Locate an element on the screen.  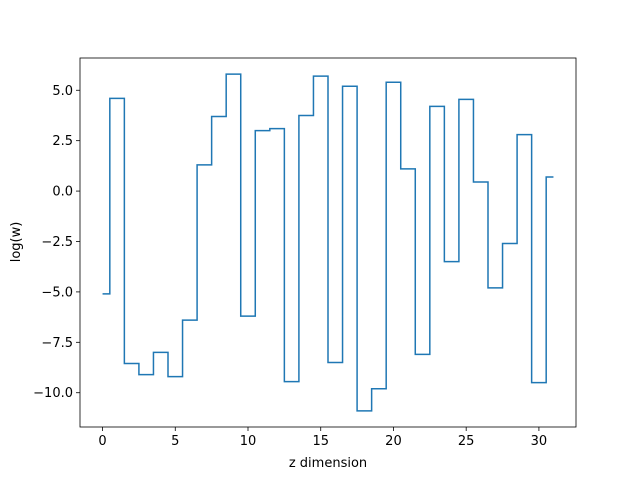
x-tick-label: 0 is located at coordinates (102, 441).